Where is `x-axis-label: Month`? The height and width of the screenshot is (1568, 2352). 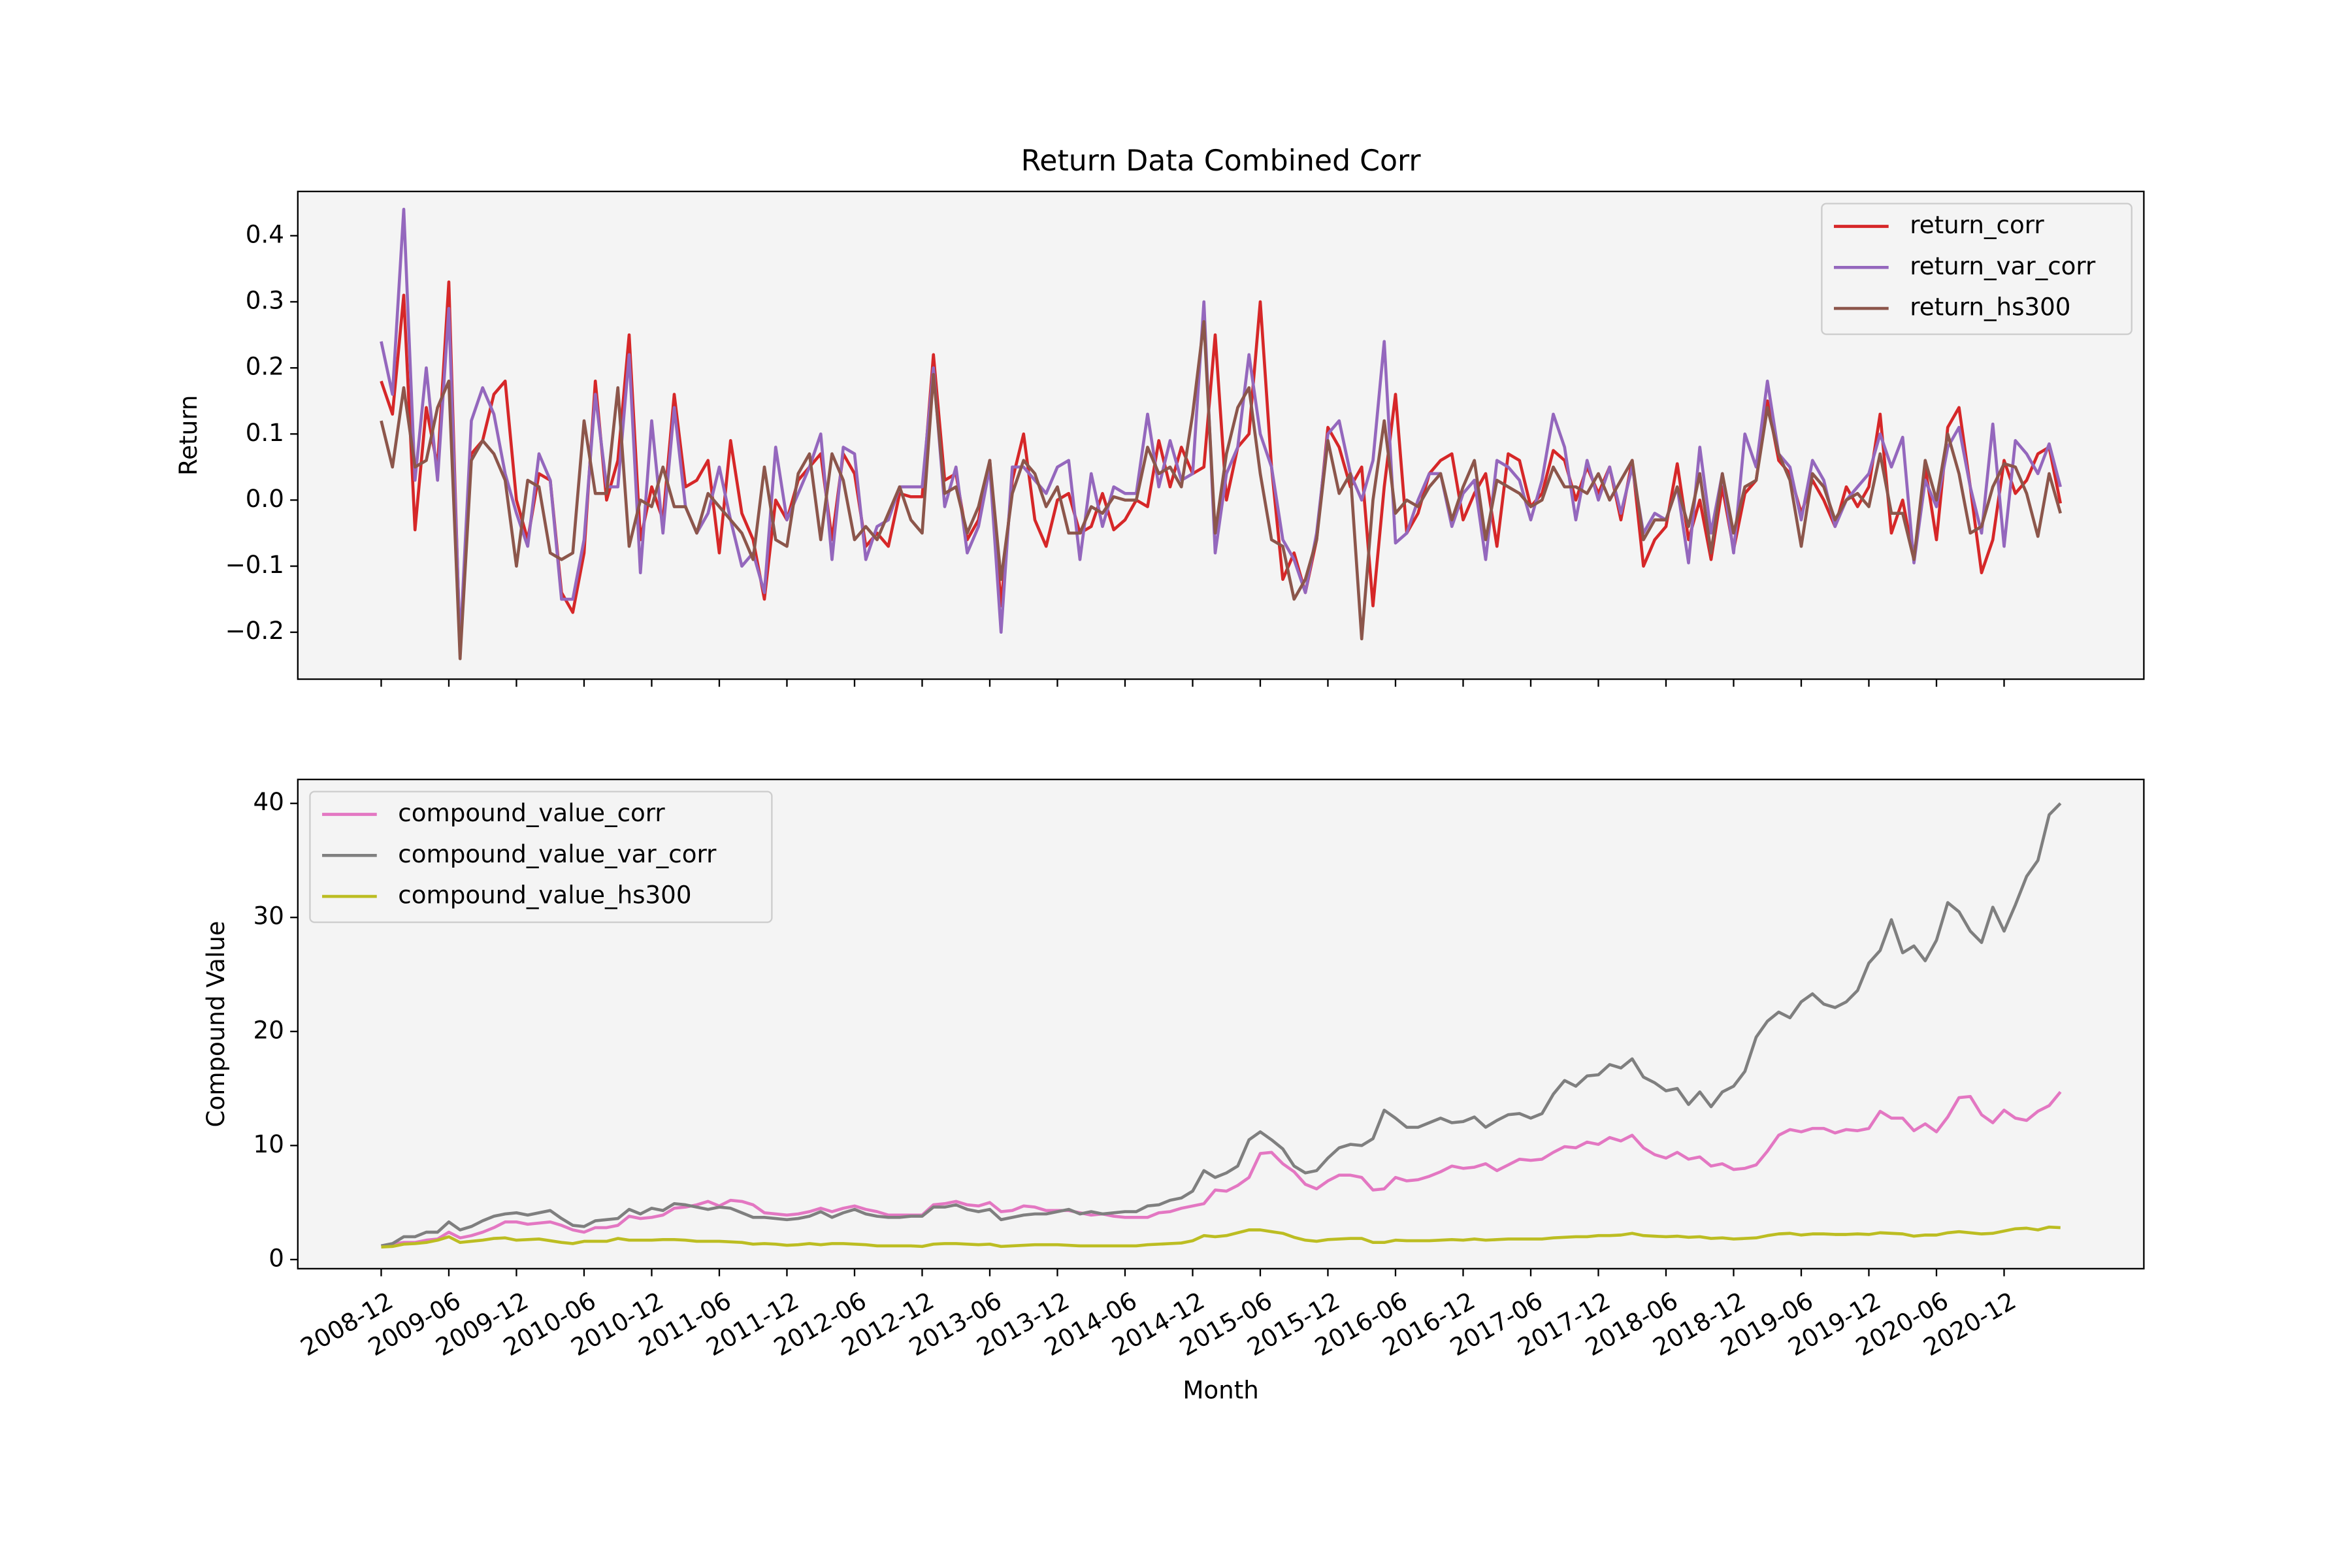
x-axis-label: Month is located at coordinates (1221, 1390).